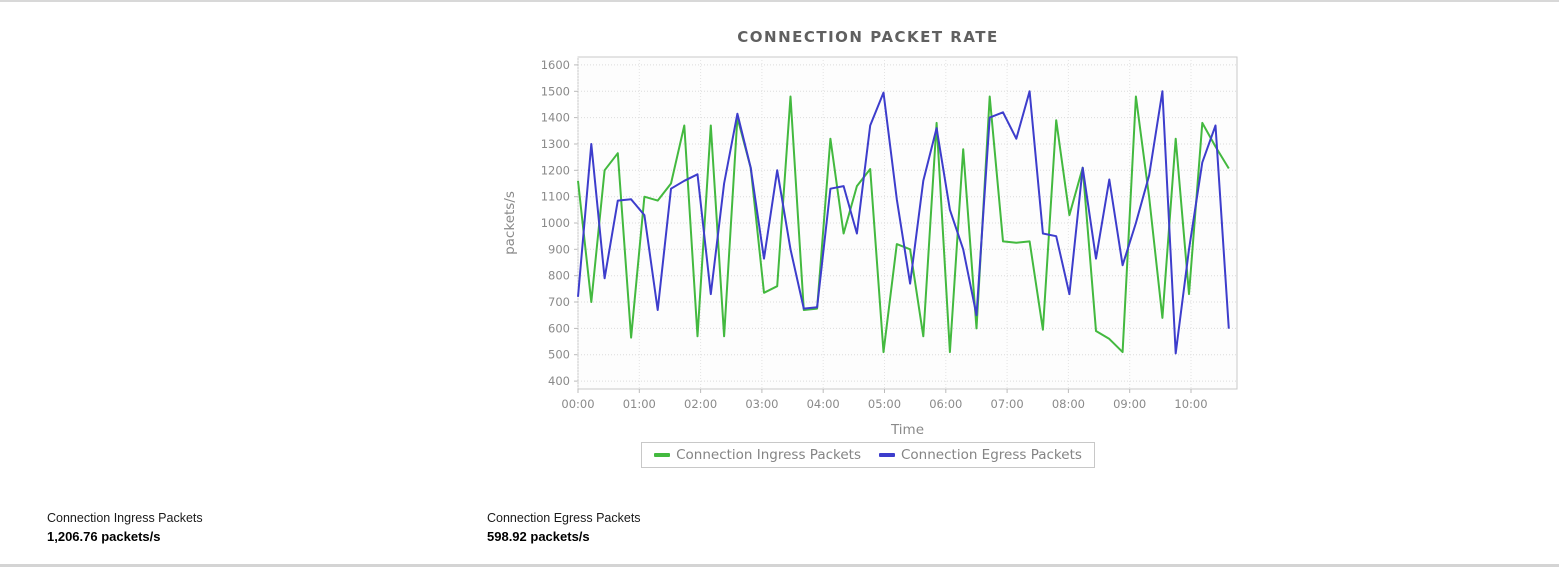 Image resolution: width=1559 pixels, height=567 pixels. Describe the element at coordinates (559, 249) in the screenshot. I see `svg-text: 900` at that location.